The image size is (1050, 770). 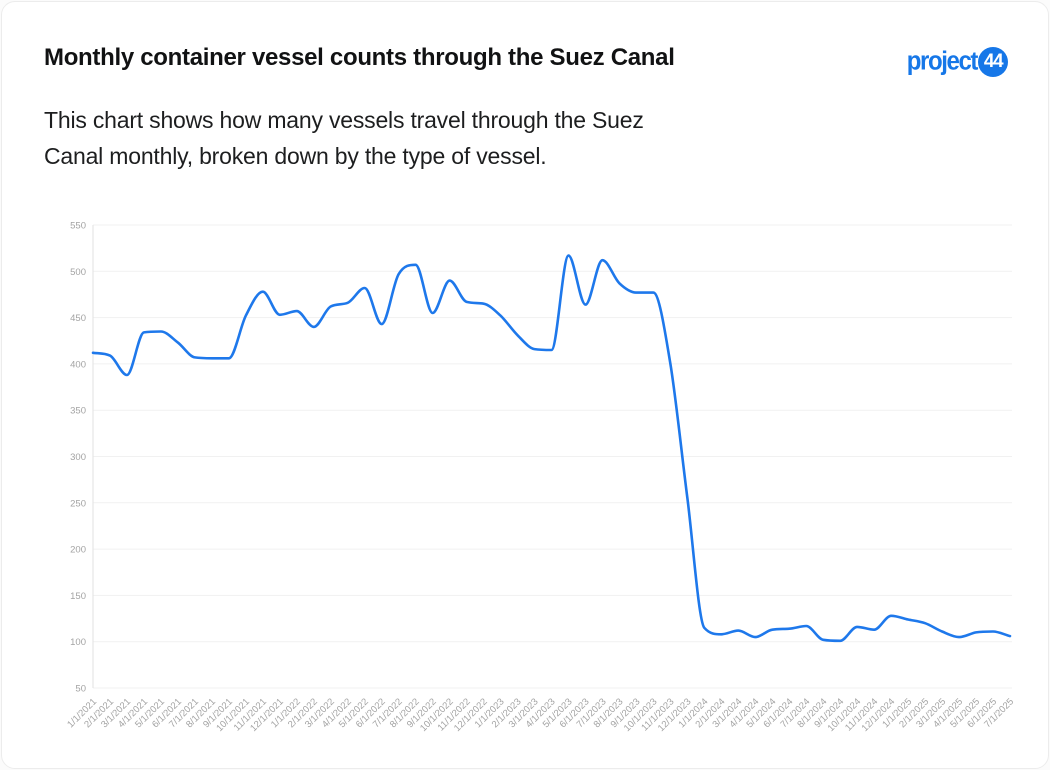 What do you see at coordinates (78, 642) in the screenshot?
I see `y-axis-tick-label: 100` at bounding box center [78, 642].